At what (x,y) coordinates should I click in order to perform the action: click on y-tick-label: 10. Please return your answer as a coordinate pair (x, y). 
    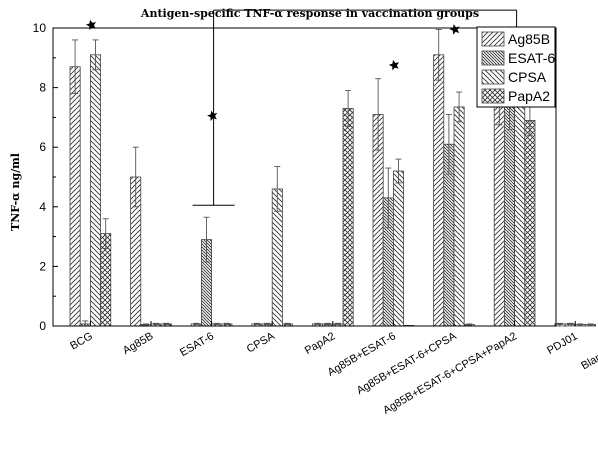
    Looking at the image, I should click on (40, 28).